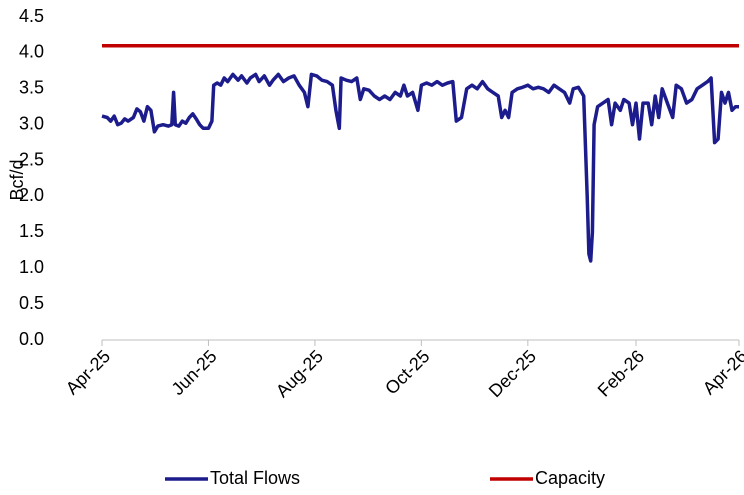 The image size is (744, 495). I want to click on y-tick-label: 0.5, so click(31, 303).